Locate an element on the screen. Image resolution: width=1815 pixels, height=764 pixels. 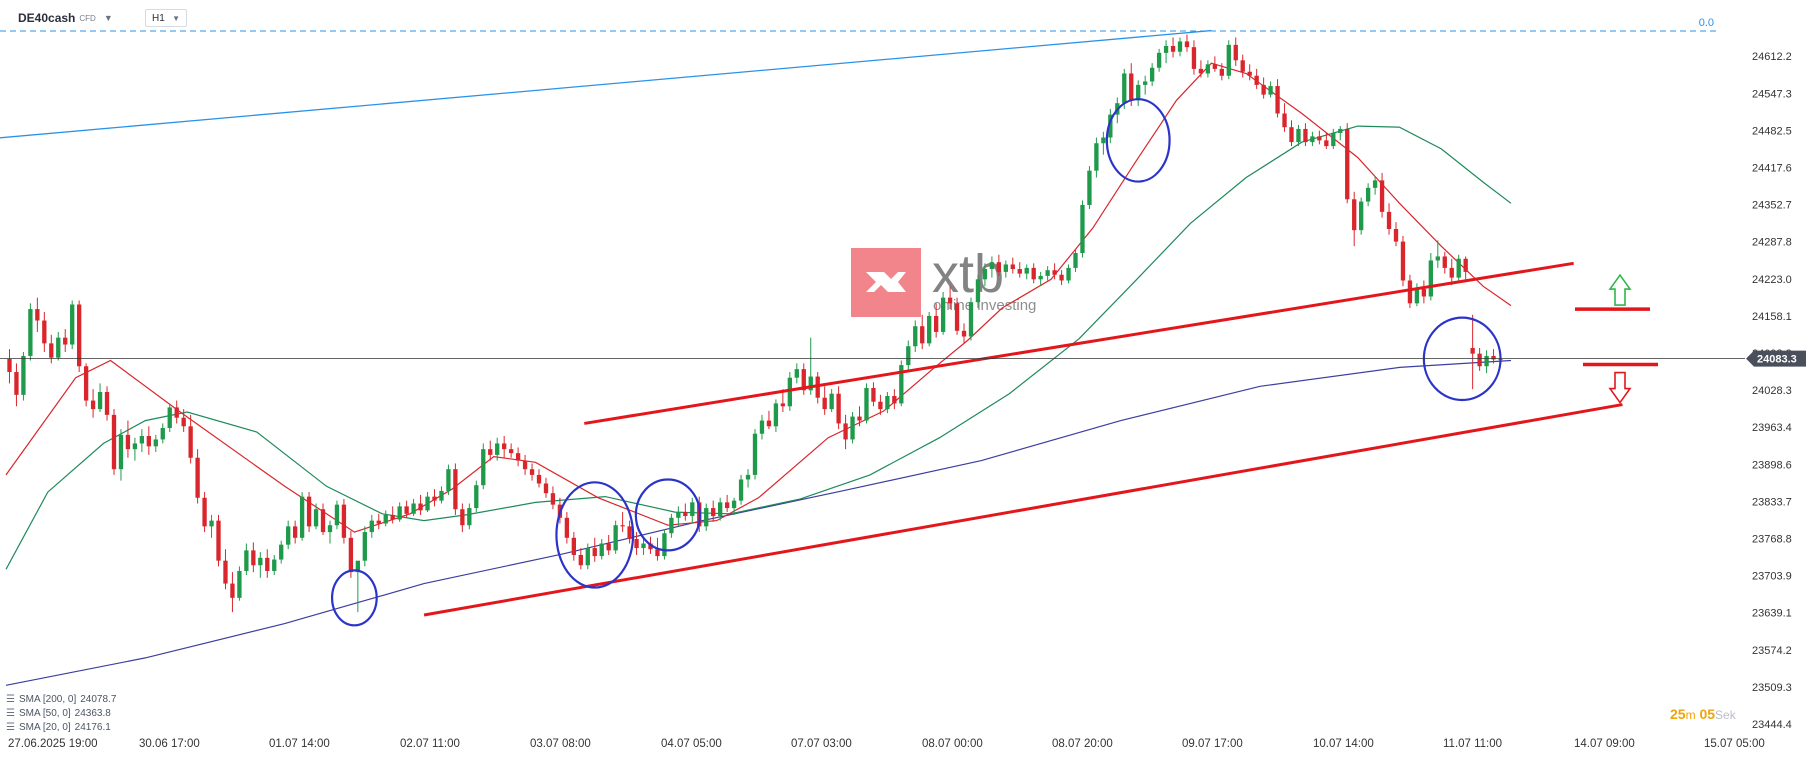
highlight-circle is located at coordinates (1138, 140).